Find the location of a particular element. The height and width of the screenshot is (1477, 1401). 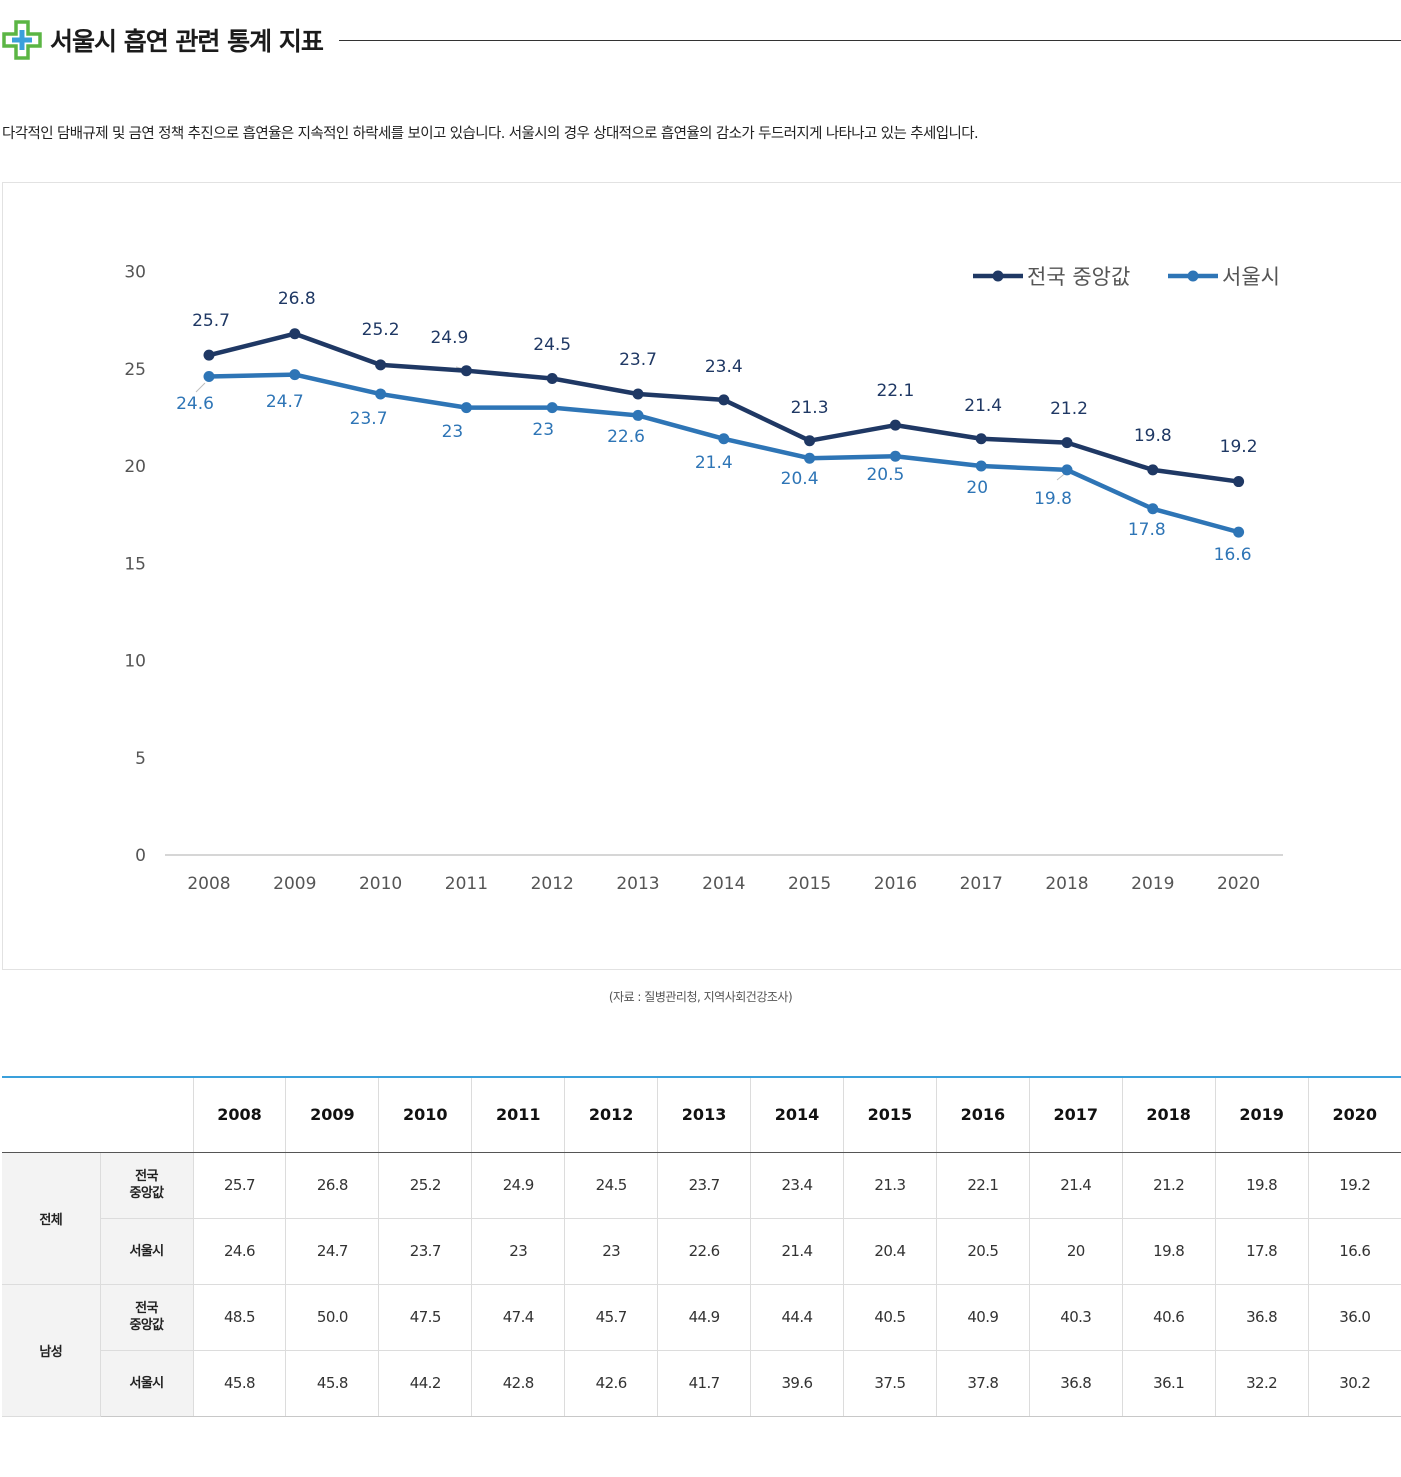

year-header: 2011 is located at coordinates (518, 1115).